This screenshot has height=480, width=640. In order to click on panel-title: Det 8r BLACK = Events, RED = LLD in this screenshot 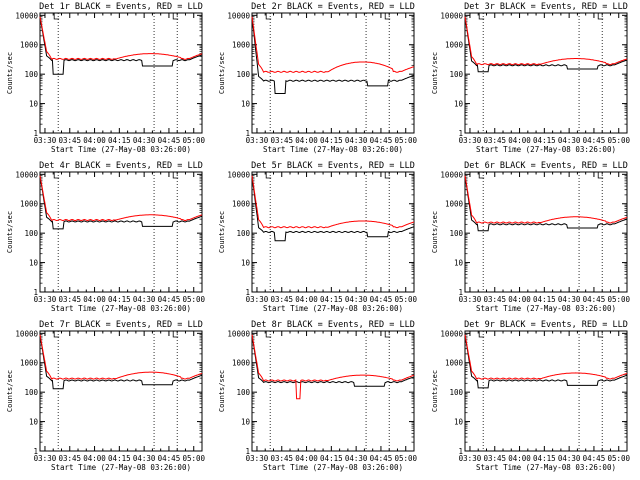, I will do `click(333, 325)`.